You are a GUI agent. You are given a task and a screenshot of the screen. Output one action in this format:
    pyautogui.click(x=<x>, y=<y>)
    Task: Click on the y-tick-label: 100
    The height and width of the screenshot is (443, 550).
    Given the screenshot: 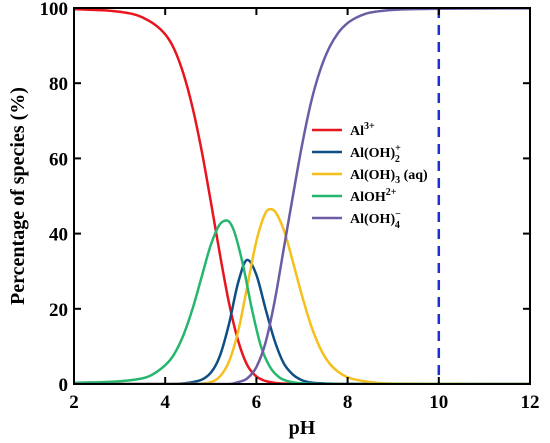 What is the action you would take?
    pyautogui.click(x=54, y=10)
    